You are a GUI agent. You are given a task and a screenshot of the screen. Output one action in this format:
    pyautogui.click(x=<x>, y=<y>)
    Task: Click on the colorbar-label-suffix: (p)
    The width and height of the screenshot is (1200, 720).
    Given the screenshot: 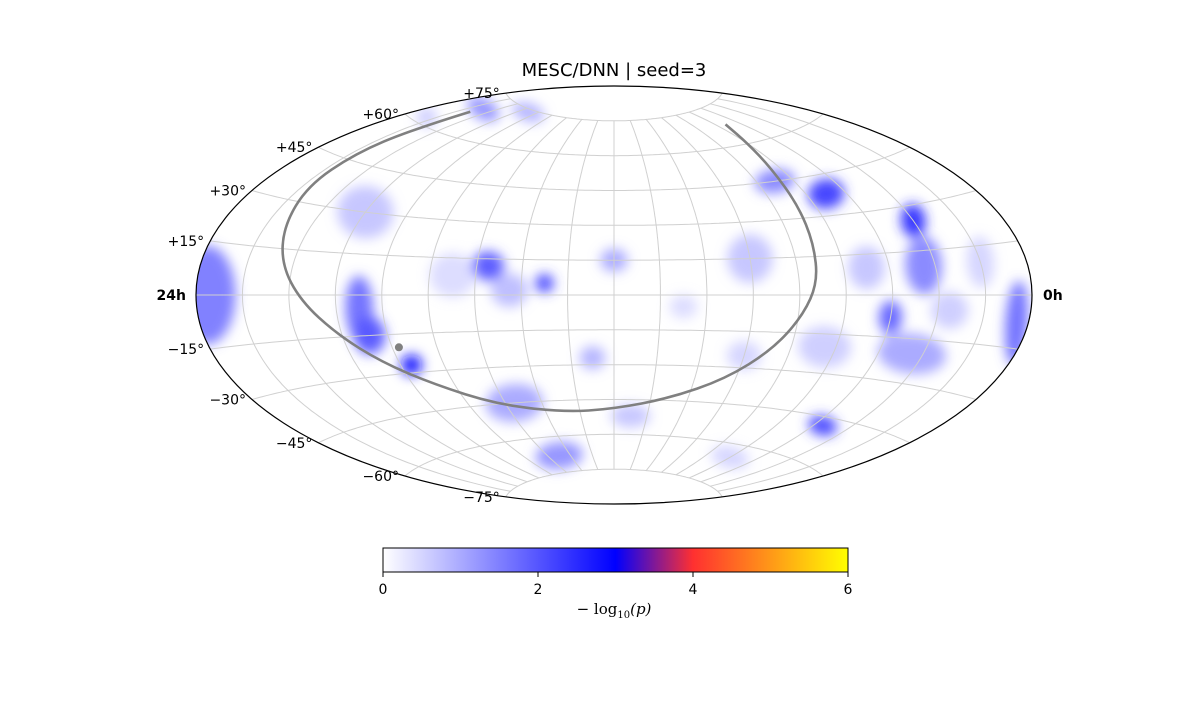 What is the action you would take?
    pyautogui.click(x=640, y=609)
    